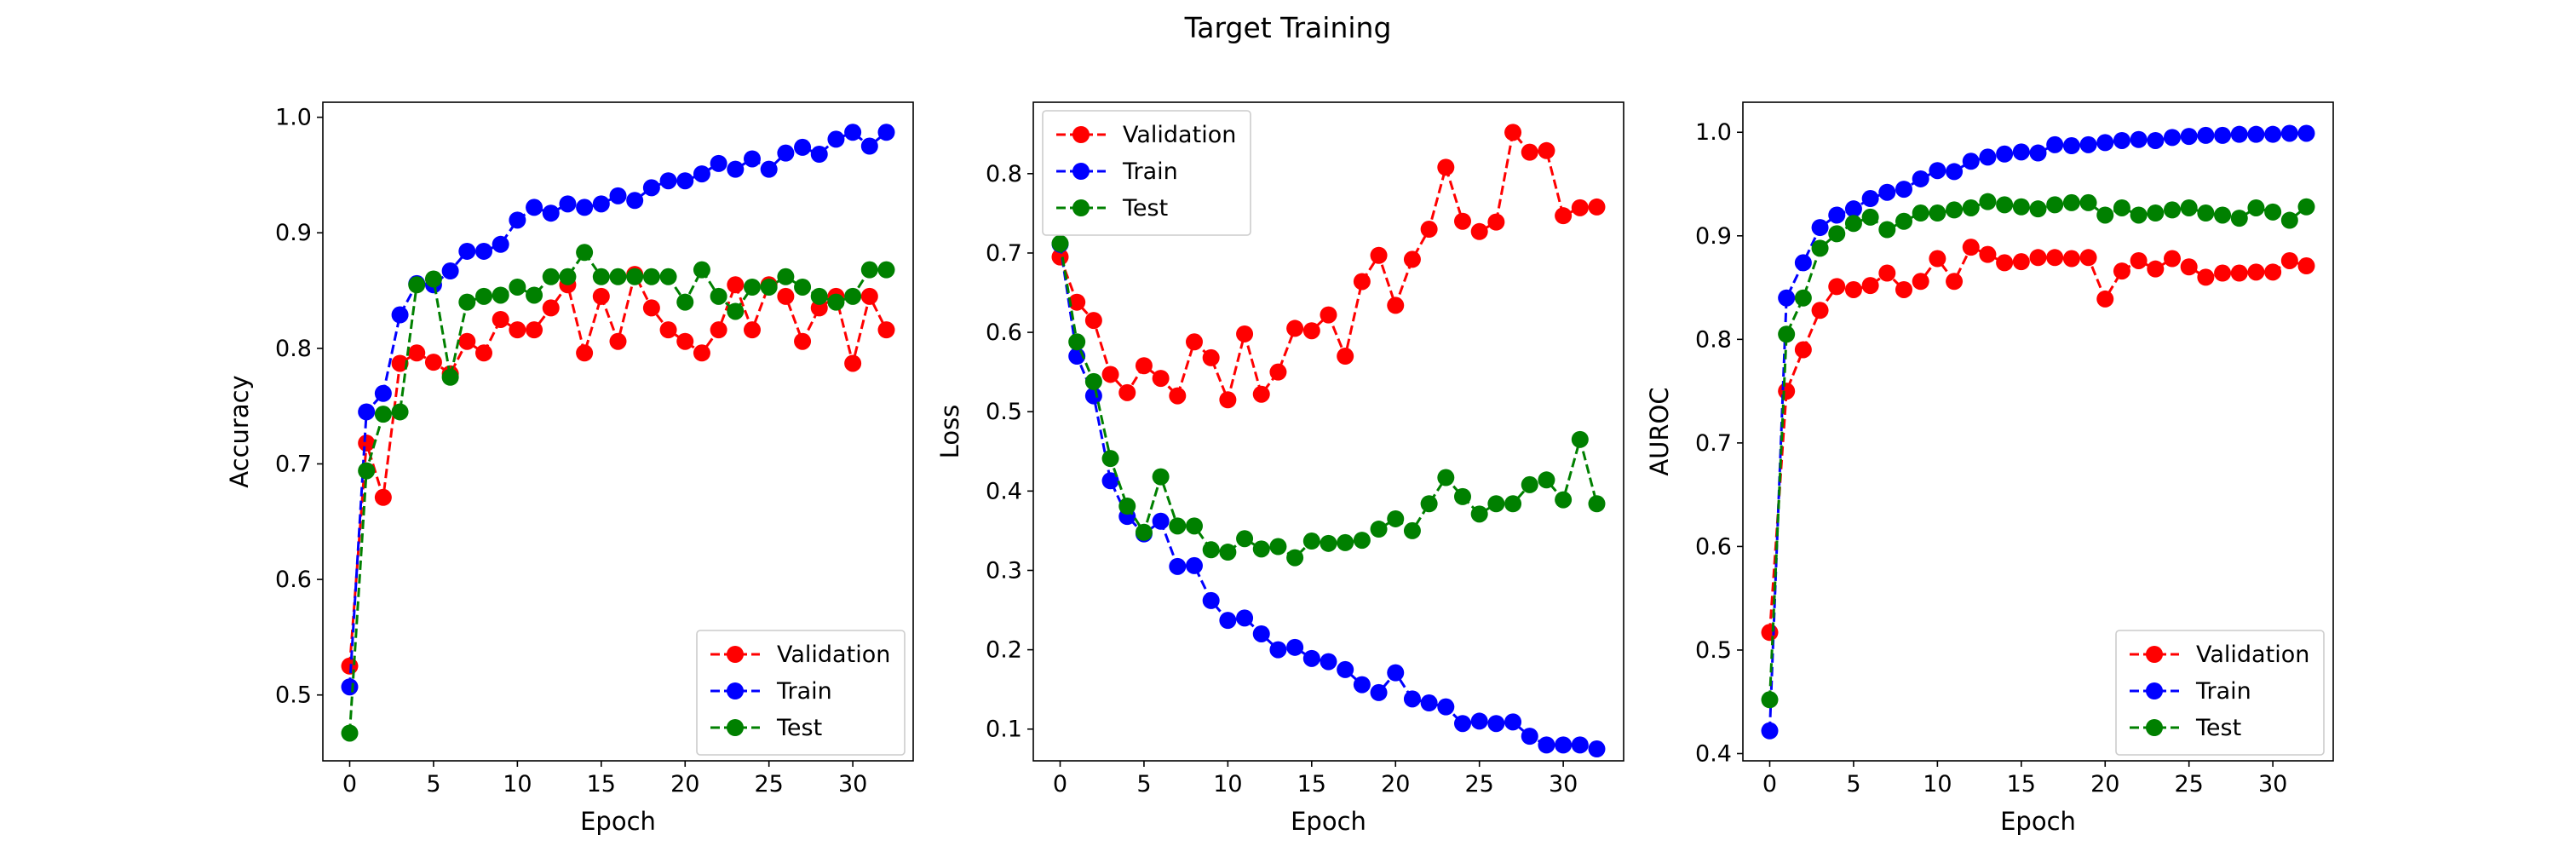 The image size is (2576, 852). What do you see at coordinates (2022, 784) in the screenshot?
I see `x-tick-label: 15` at bounding box center [2022, 784].